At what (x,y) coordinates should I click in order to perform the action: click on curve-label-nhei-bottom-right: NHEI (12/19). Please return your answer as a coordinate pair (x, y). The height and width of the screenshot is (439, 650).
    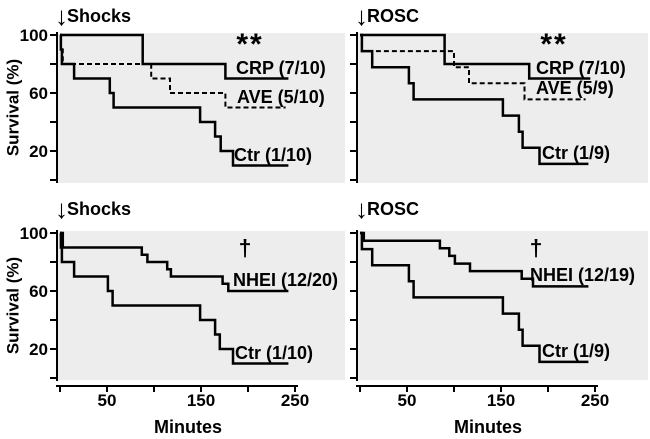
    Looking at the image, I should click on (583, 275).